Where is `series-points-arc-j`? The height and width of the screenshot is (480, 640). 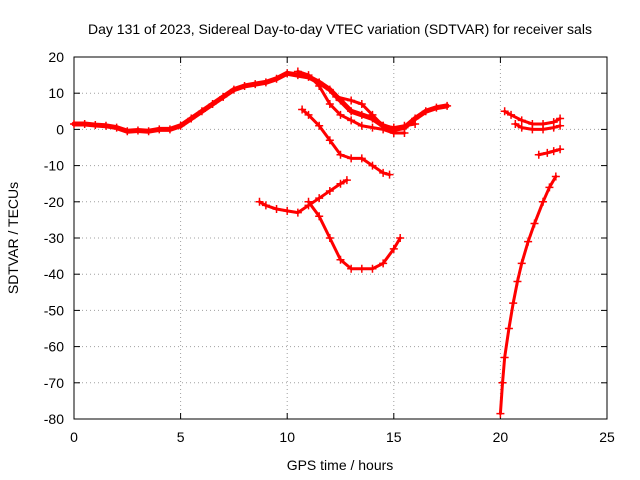
series-points-arc-j is located at coordinates (528, 295).